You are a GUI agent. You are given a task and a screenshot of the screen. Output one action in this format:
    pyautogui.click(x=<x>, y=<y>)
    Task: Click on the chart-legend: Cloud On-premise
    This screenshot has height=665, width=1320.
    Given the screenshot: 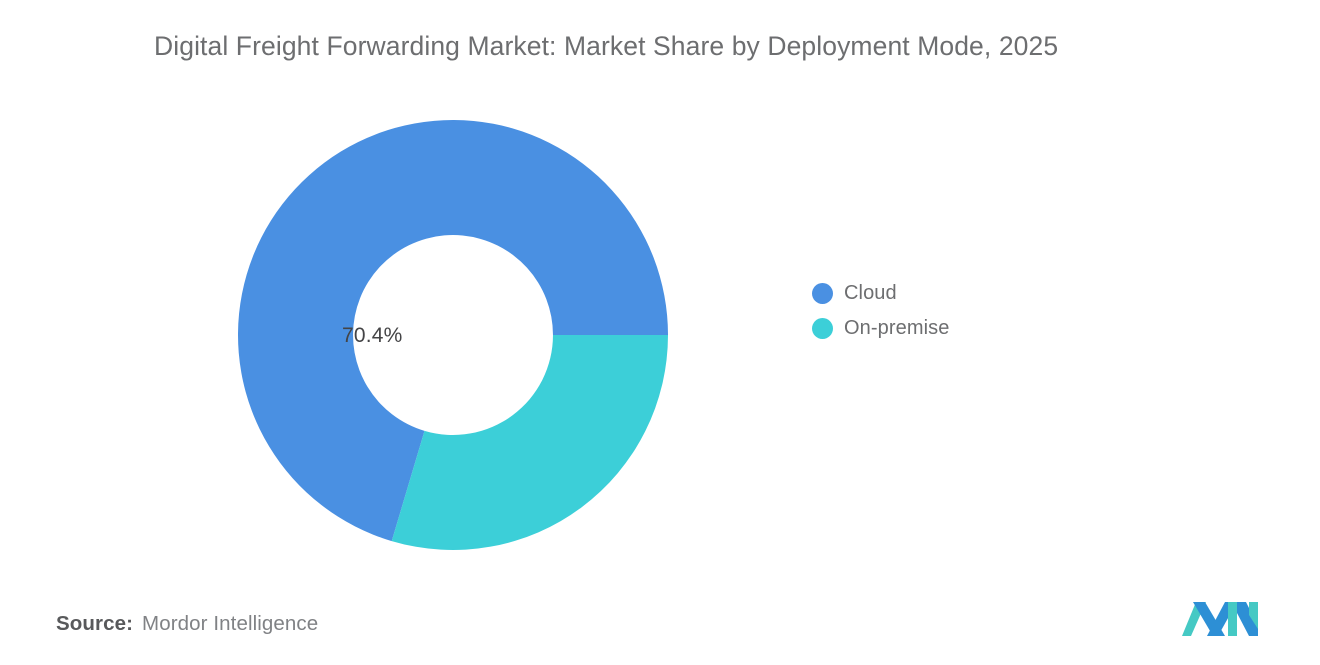 What is the action you would take?
    pyautogui.click(x=880, y=310)
    